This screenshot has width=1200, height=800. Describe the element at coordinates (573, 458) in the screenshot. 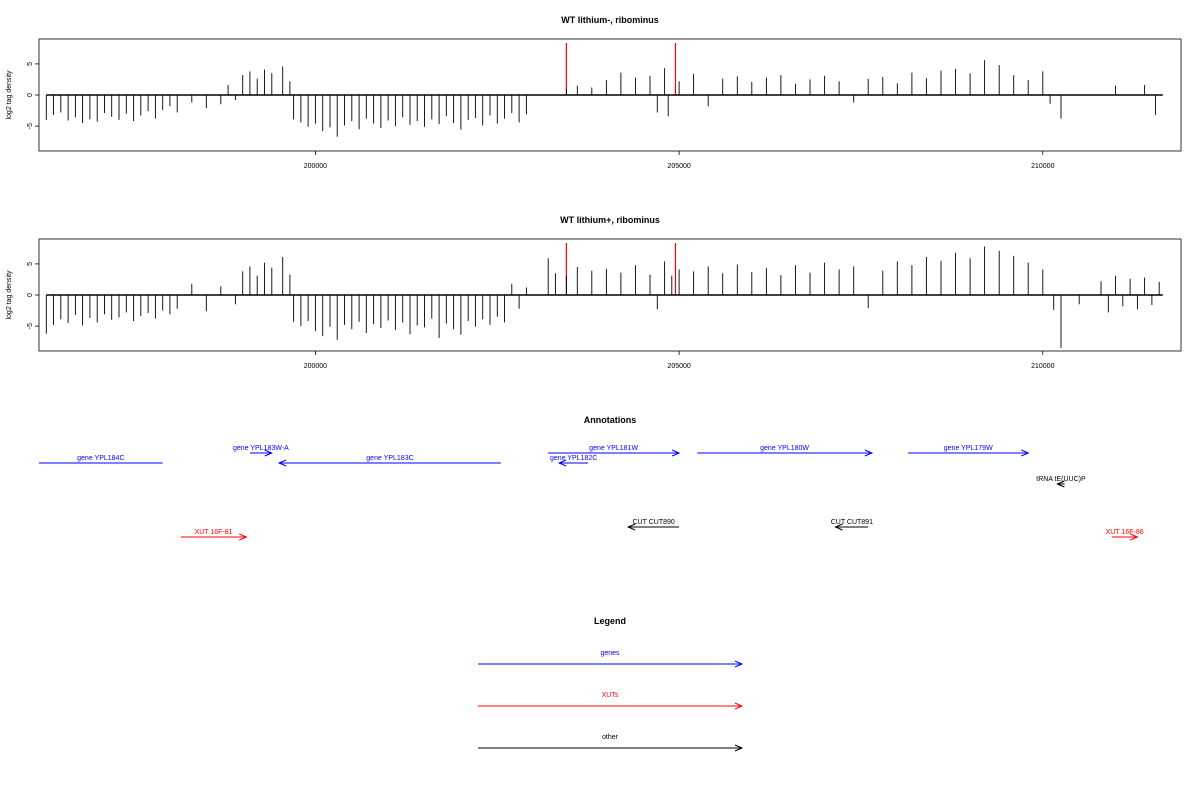

I see `feature-label: gene YPL182C` at that location.